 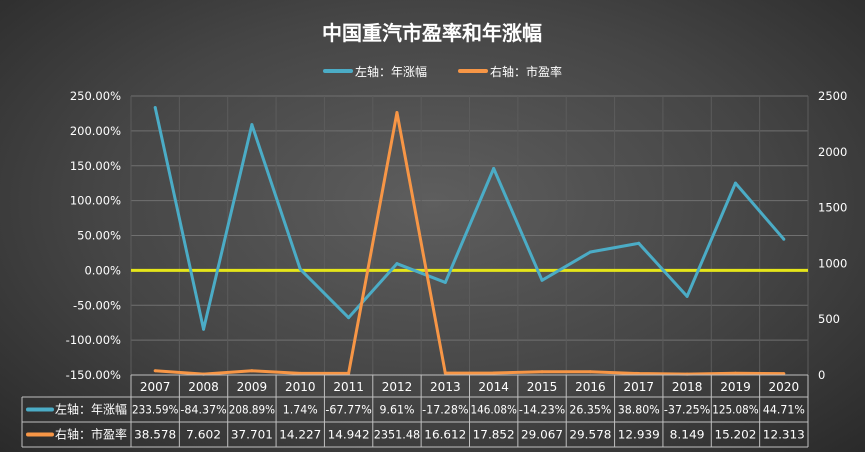 I want to click on y-left-tick: 150.00%, so click(x=95, y=166).